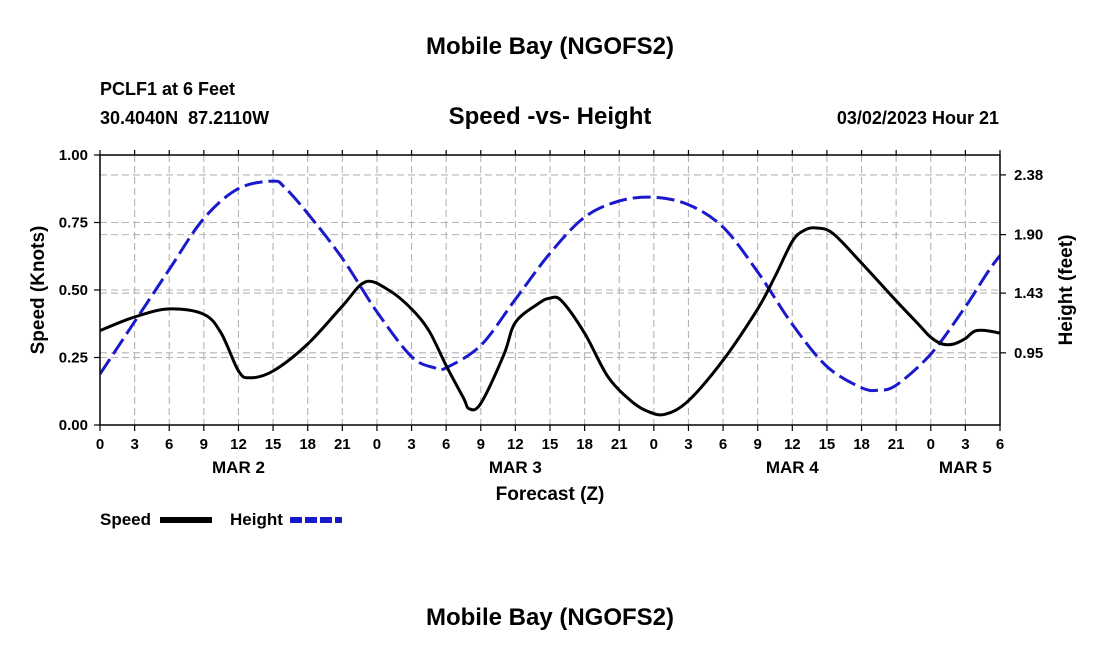  What do you see at coordinates (73, 223) in the screenshot?
I see `y-tick-label-left: 0.75` at bounding box center [73, 223].